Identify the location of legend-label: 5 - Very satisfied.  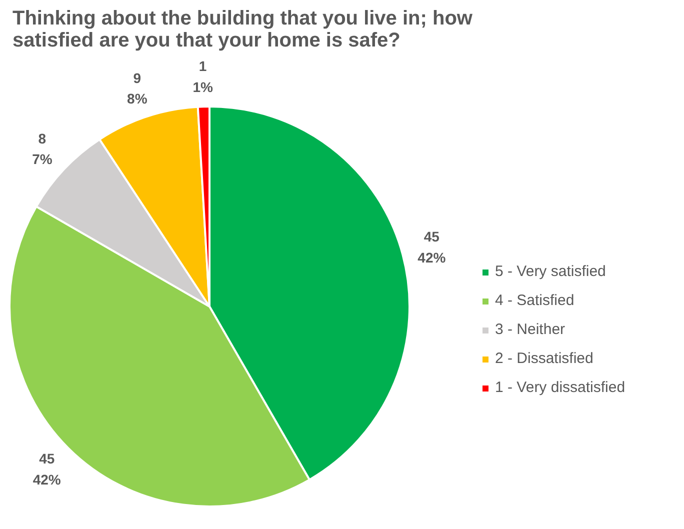
(550, 271).